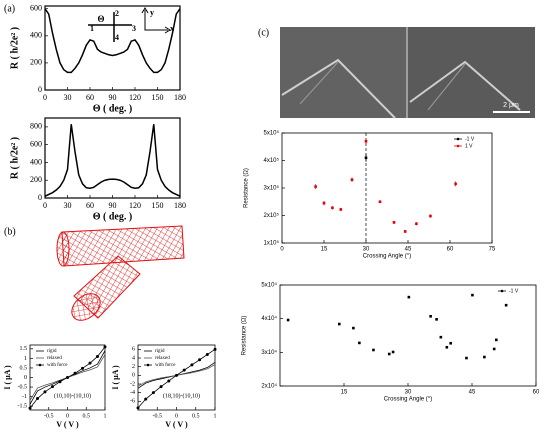 The image size is (550, 448). Describe the element at coordinates (90, 97) in the screenshot. I see `x-tick-label: 60` at that location.